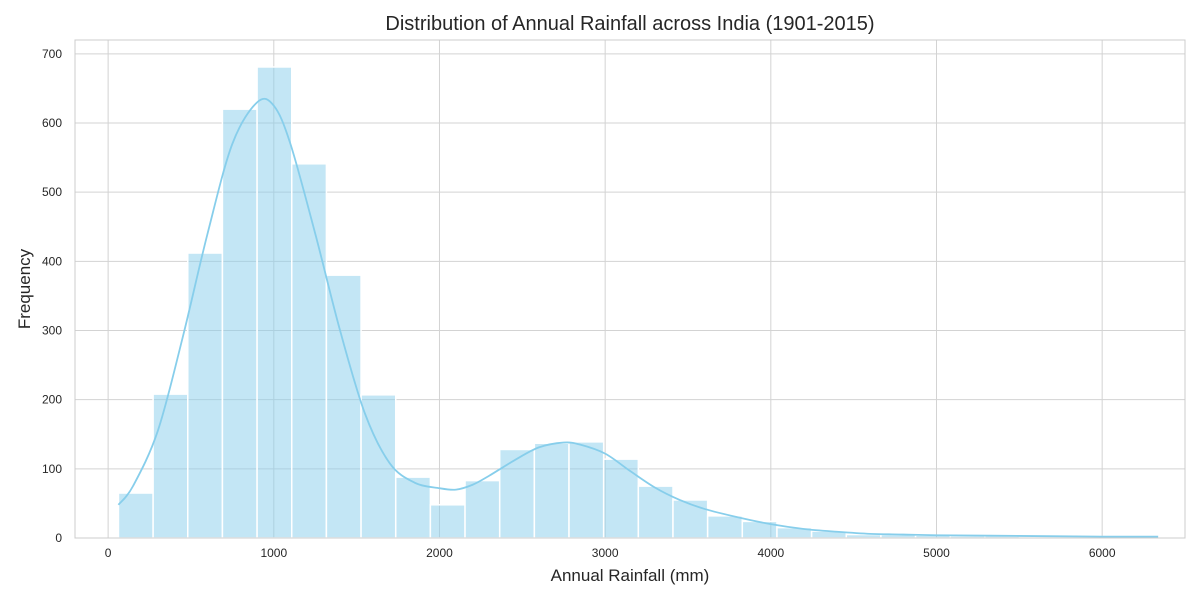 The width and height of the screenshot is (1200, 600). Describe the element at coordinates (52, 54) in the screenshot. I see `y-tick-label: 700` at that location.